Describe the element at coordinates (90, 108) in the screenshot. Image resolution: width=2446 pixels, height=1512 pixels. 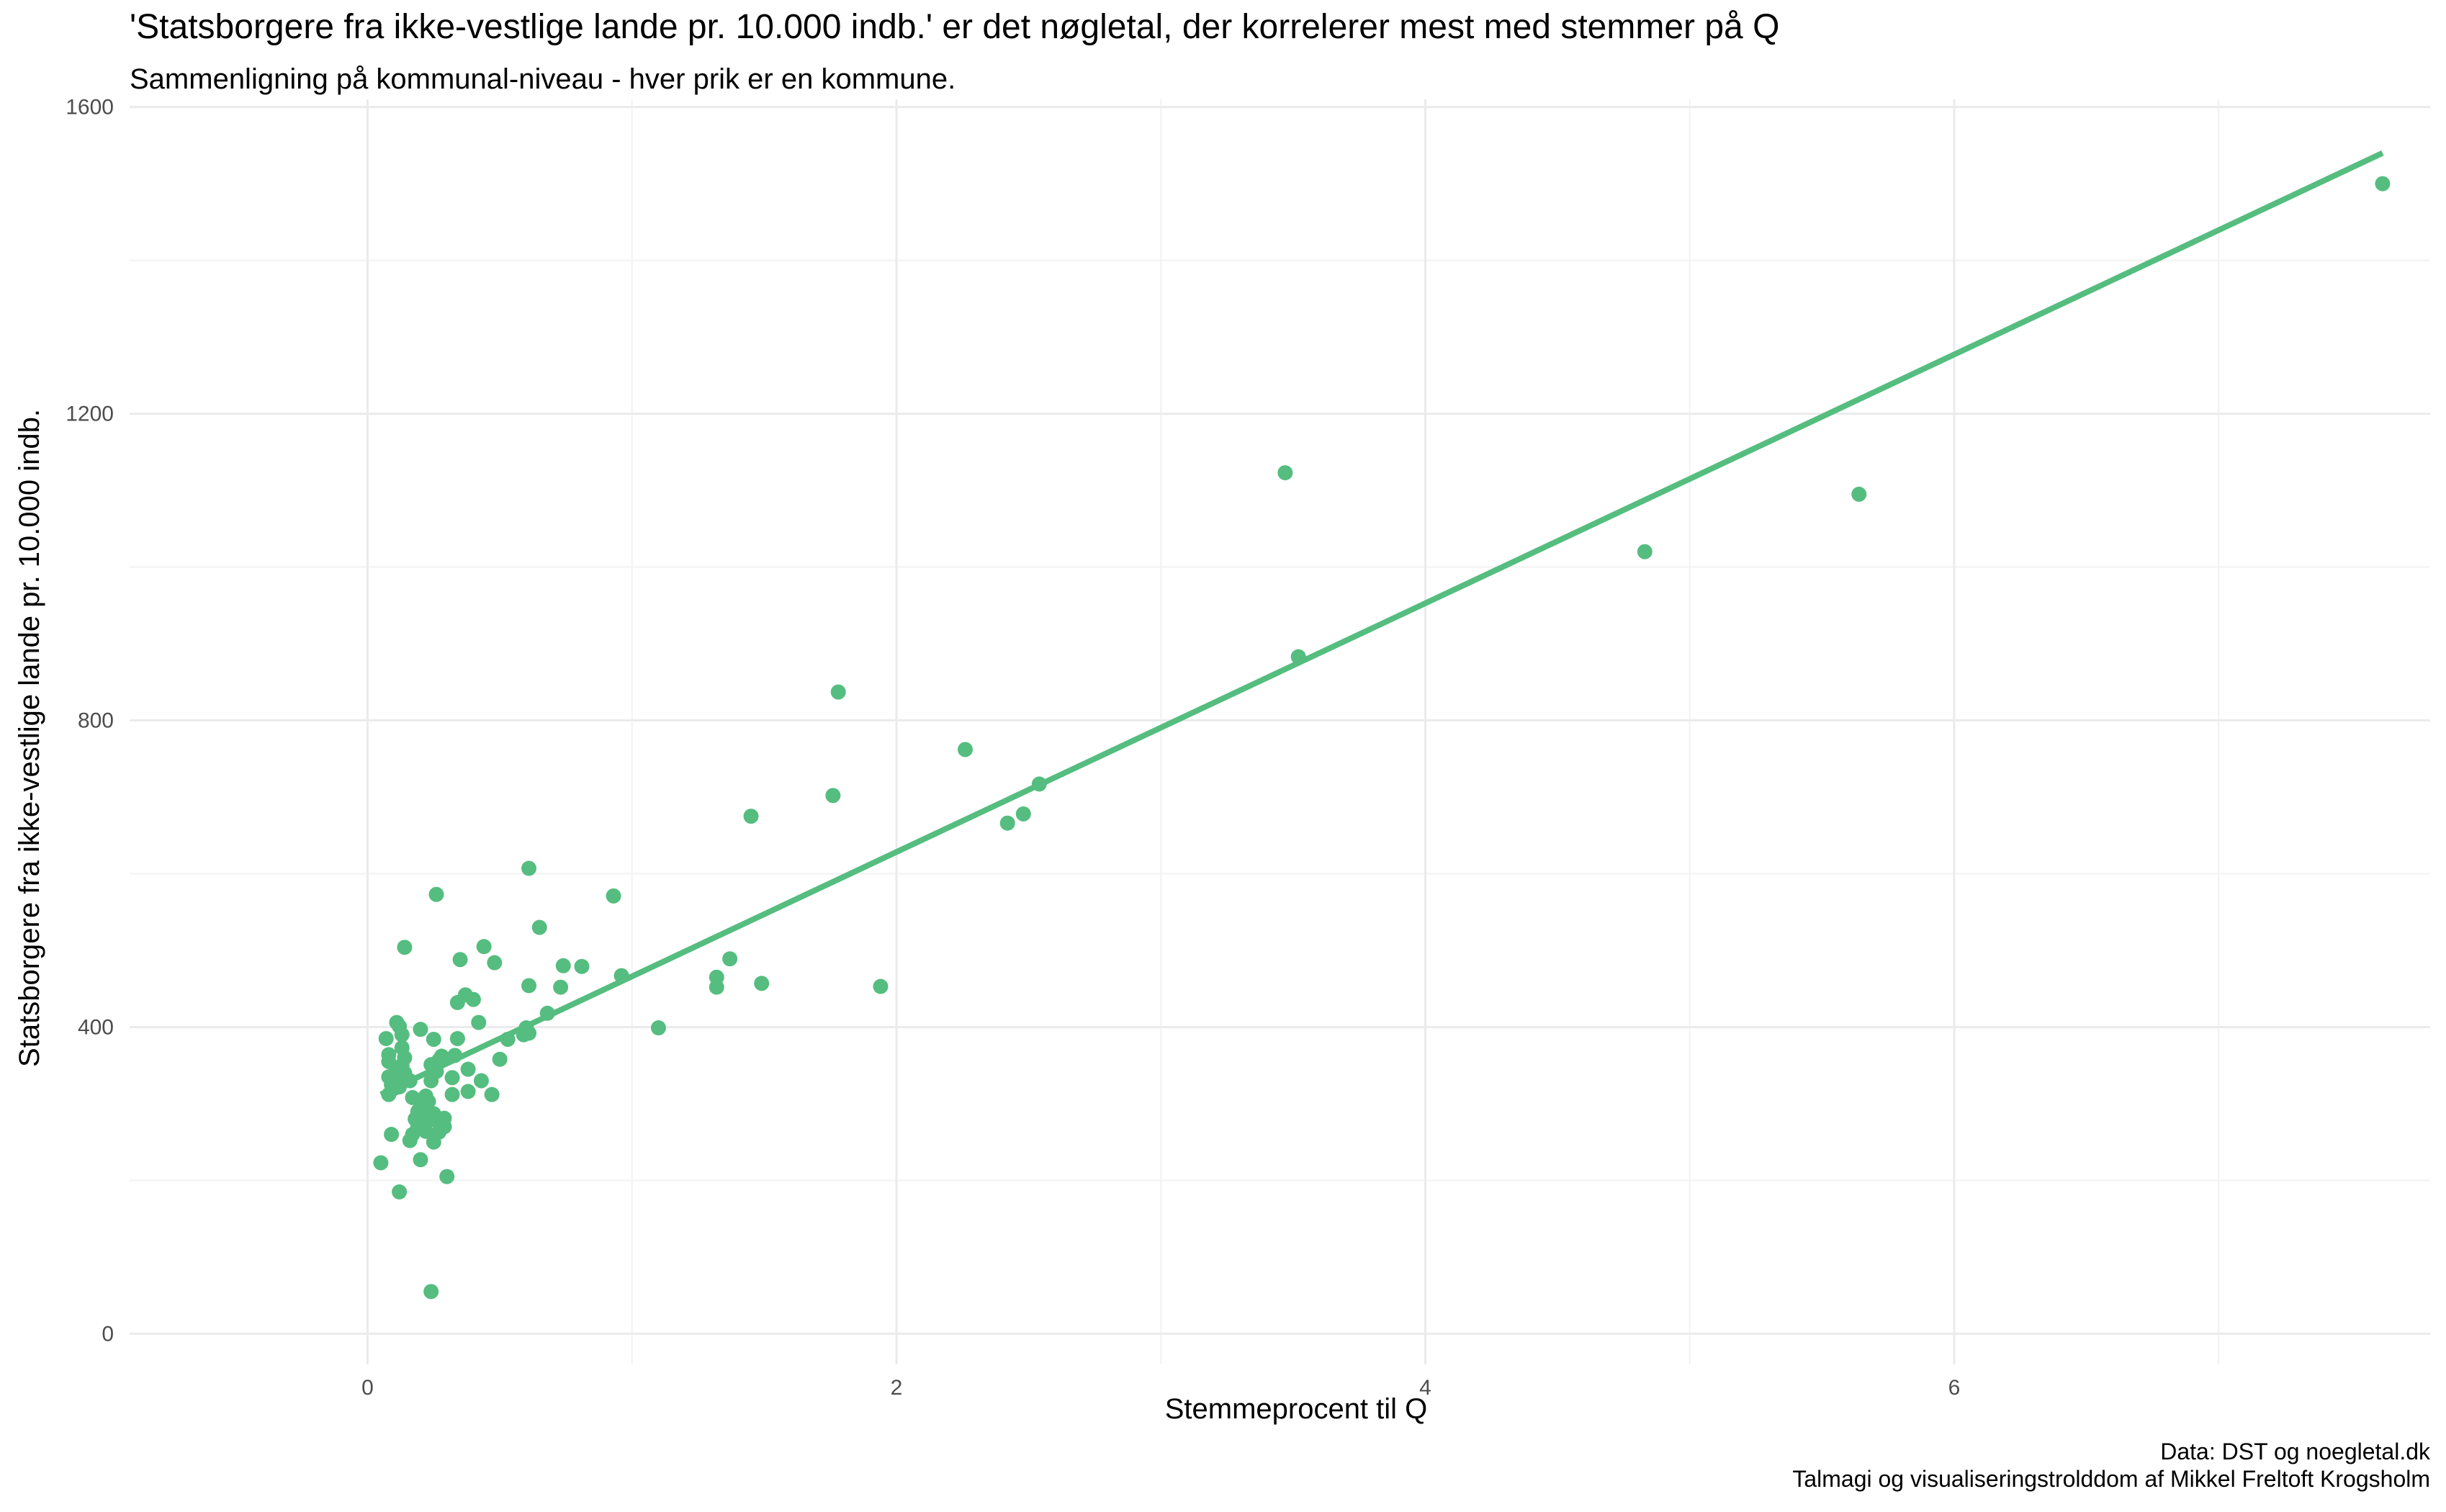
I see `y-tick-label: 1600` at that location.